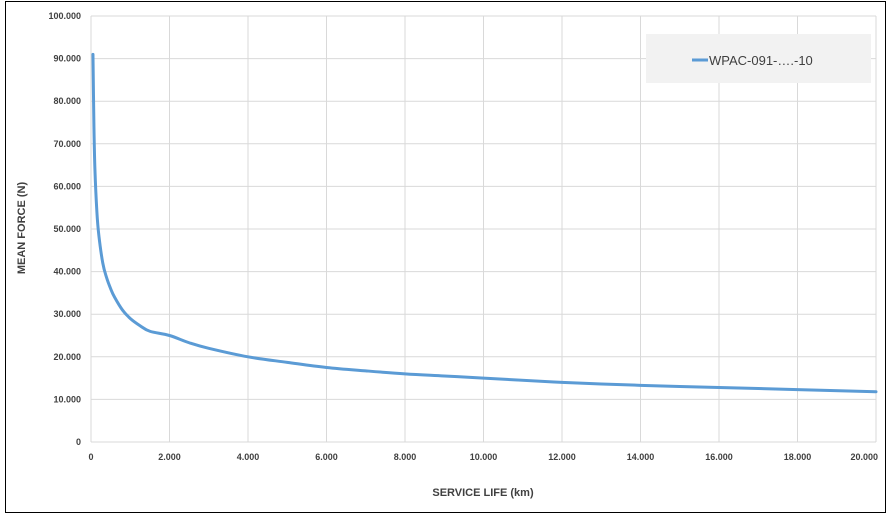 The width and height of the screenshot is (893, 519). I want to click on legend: WPAC-091-….-10, so click(758, 58).